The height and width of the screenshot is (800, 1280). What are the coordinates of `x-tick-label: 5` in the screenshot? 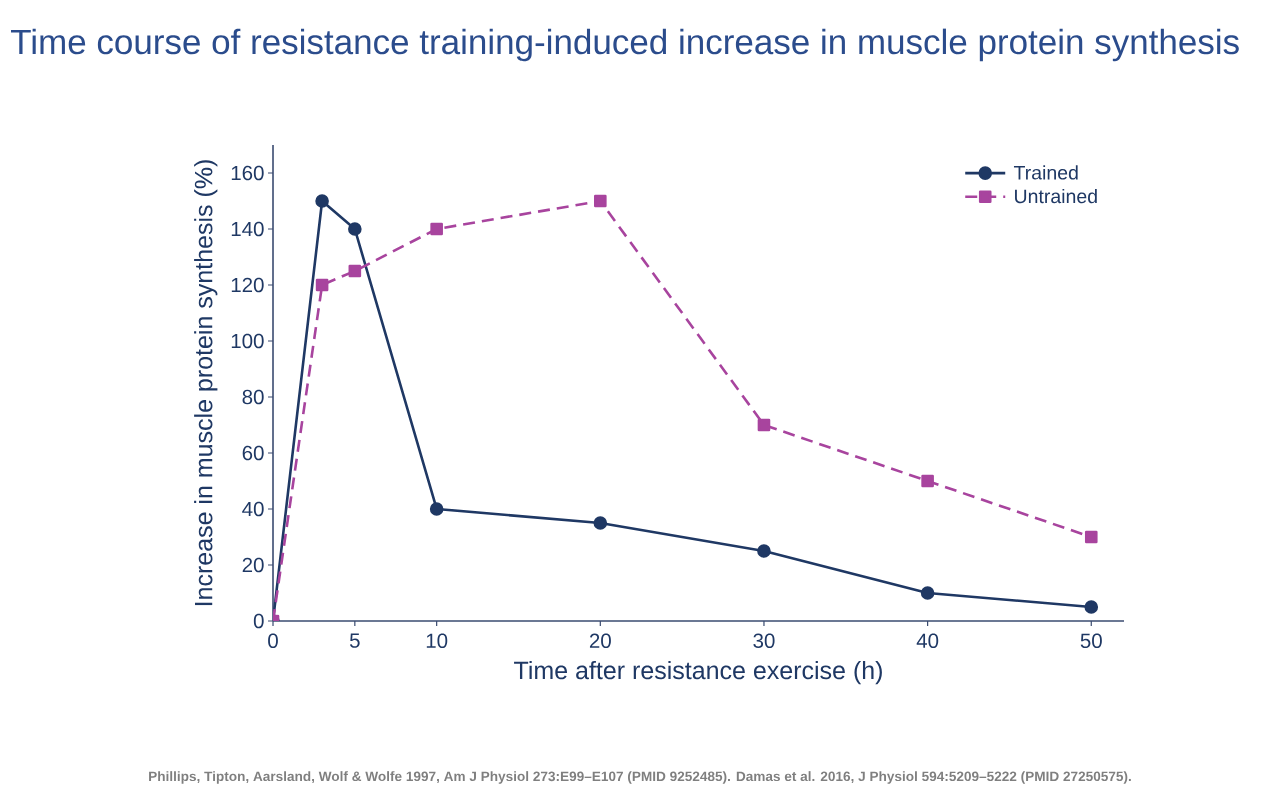 It's located at (354, 640).